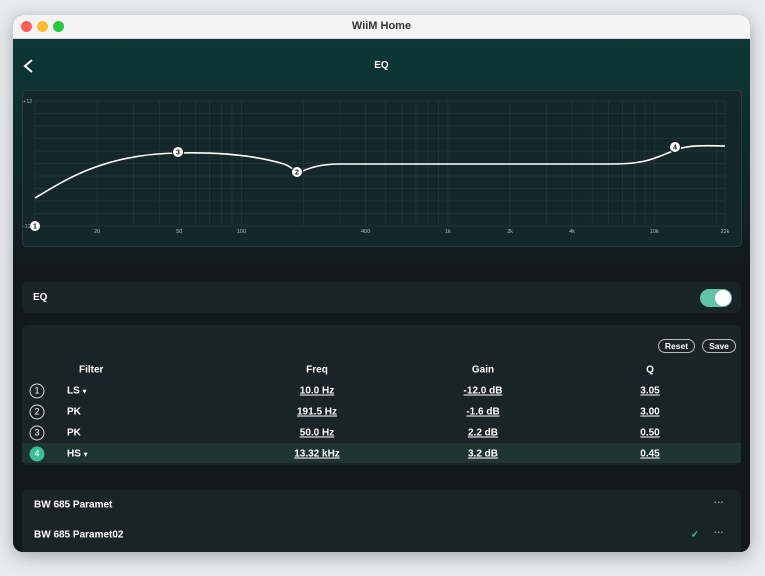 This screenshot has height=576, width=765. I want to click on x-axis-label: 2k, so click(510, 232).